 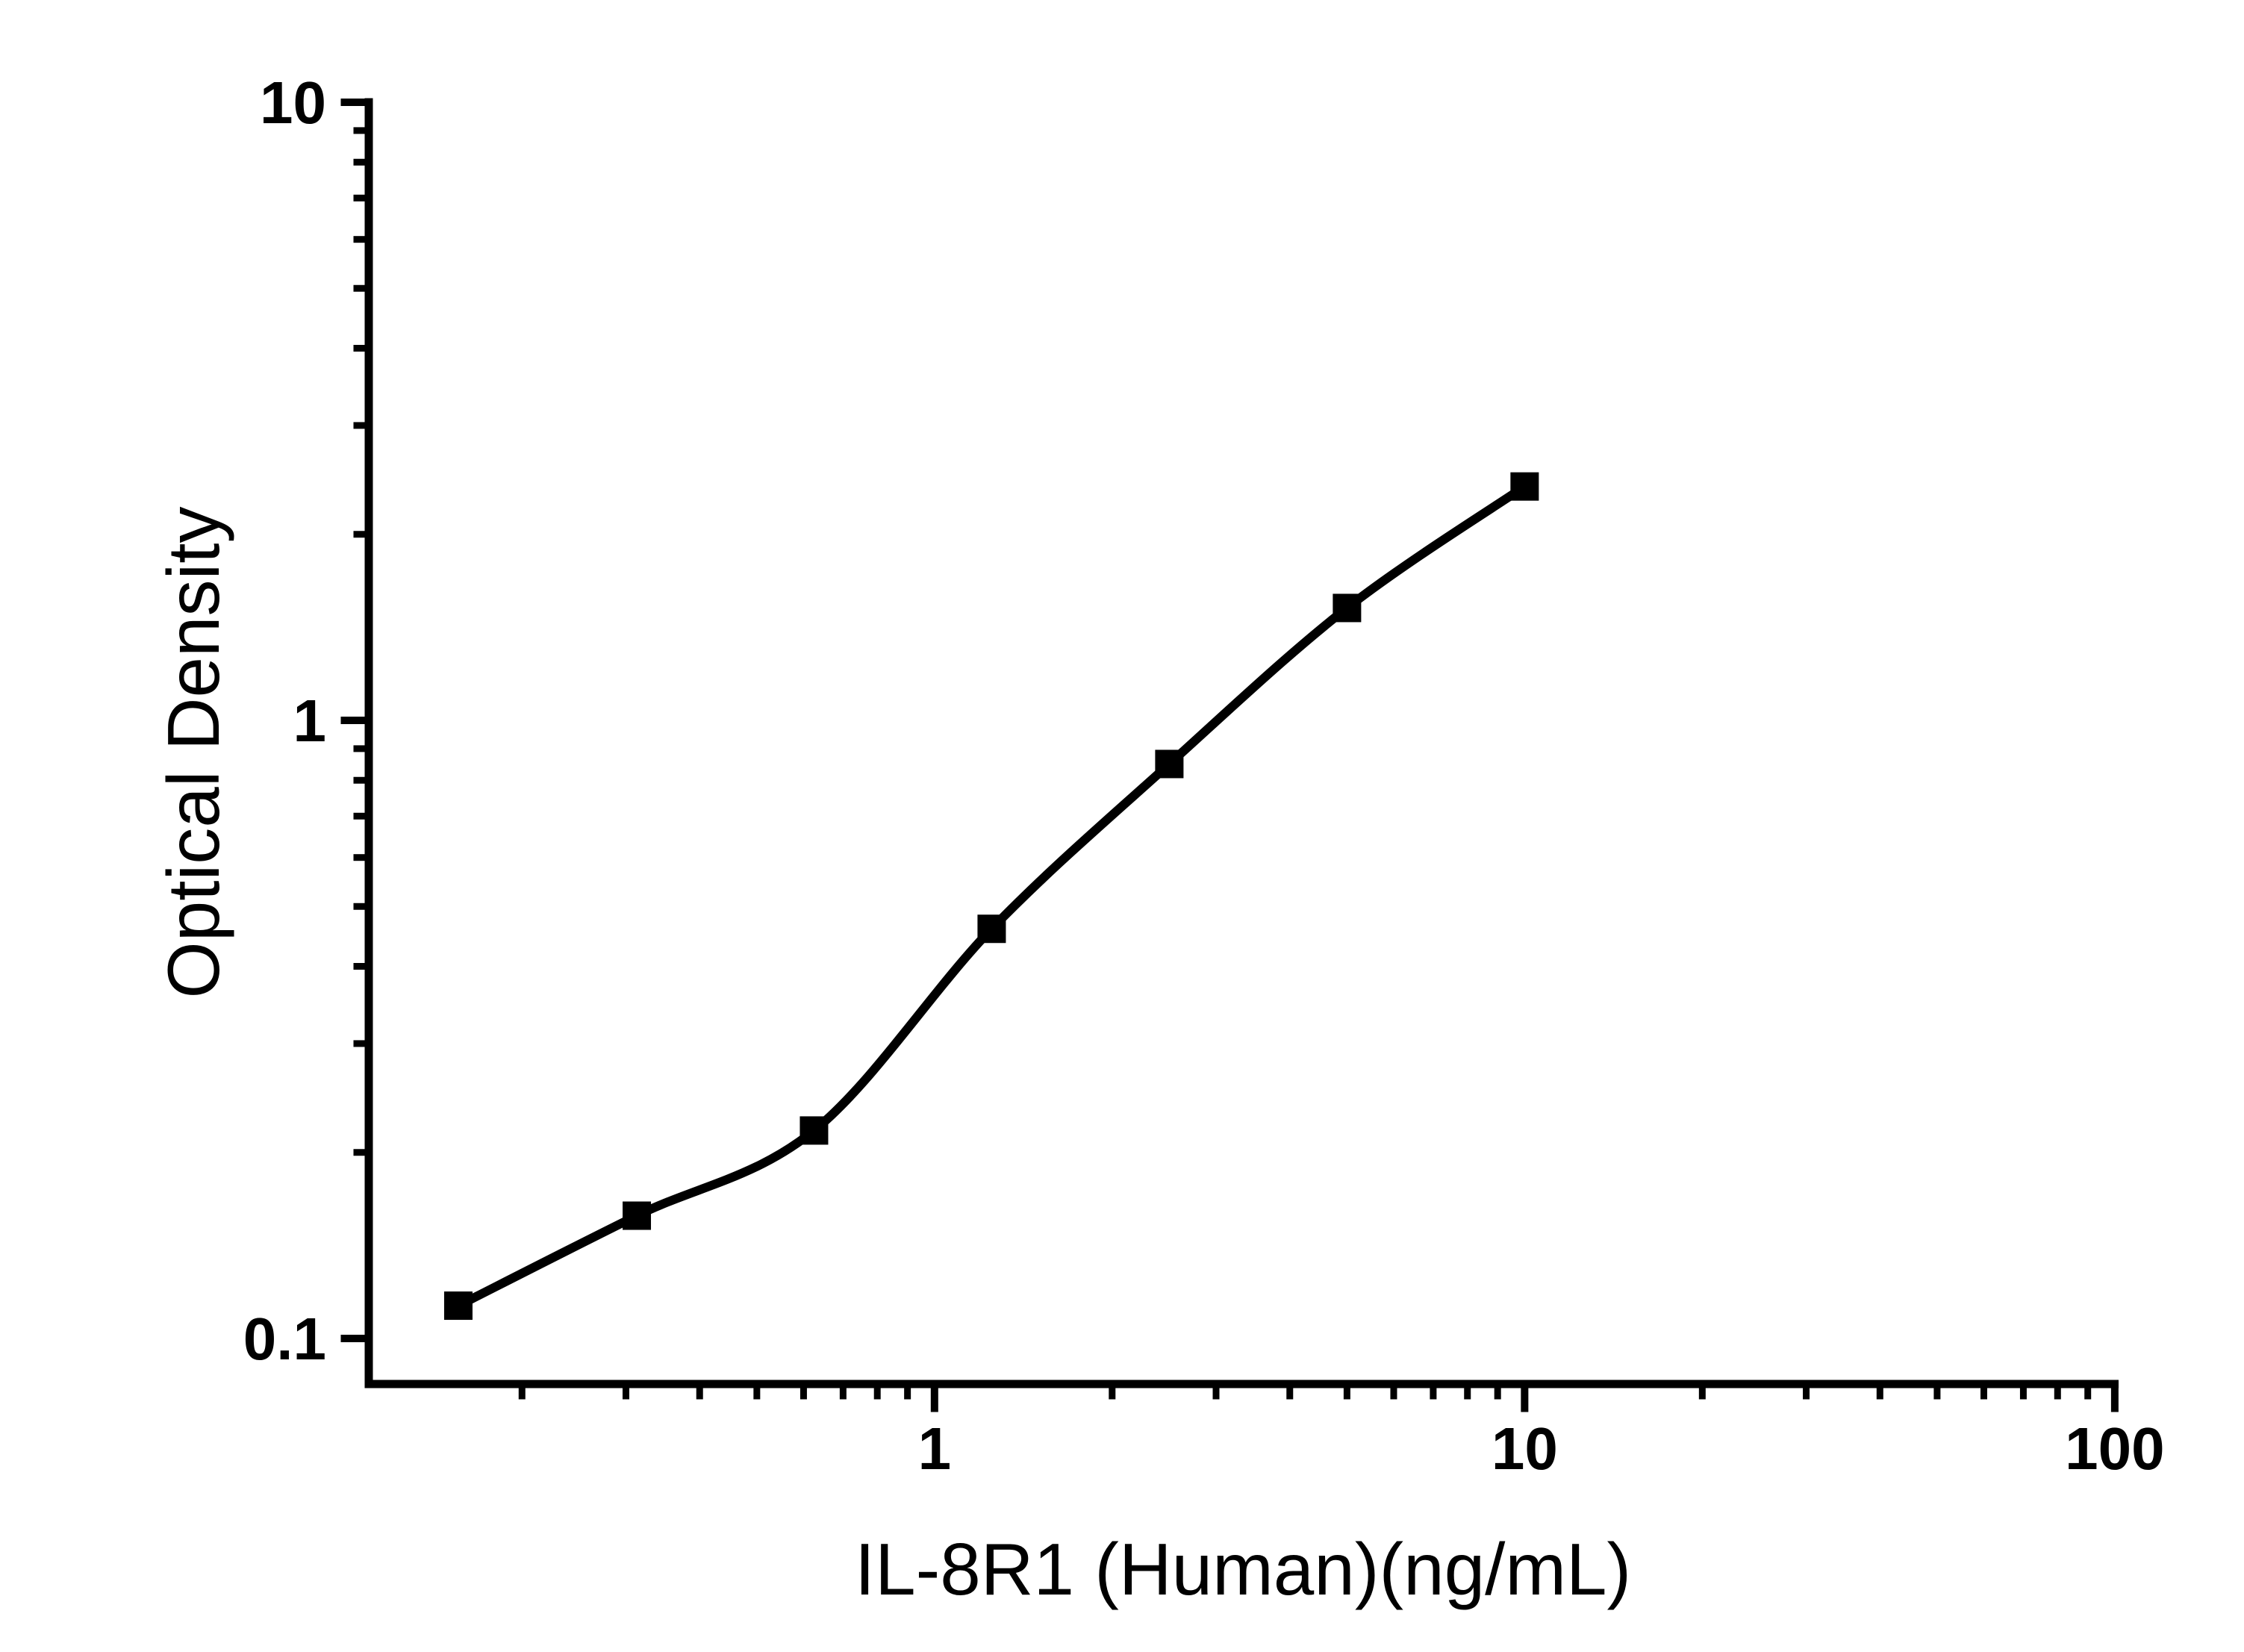 I want to click on x-tick-label: 100, so click(x=2114, y=1448).